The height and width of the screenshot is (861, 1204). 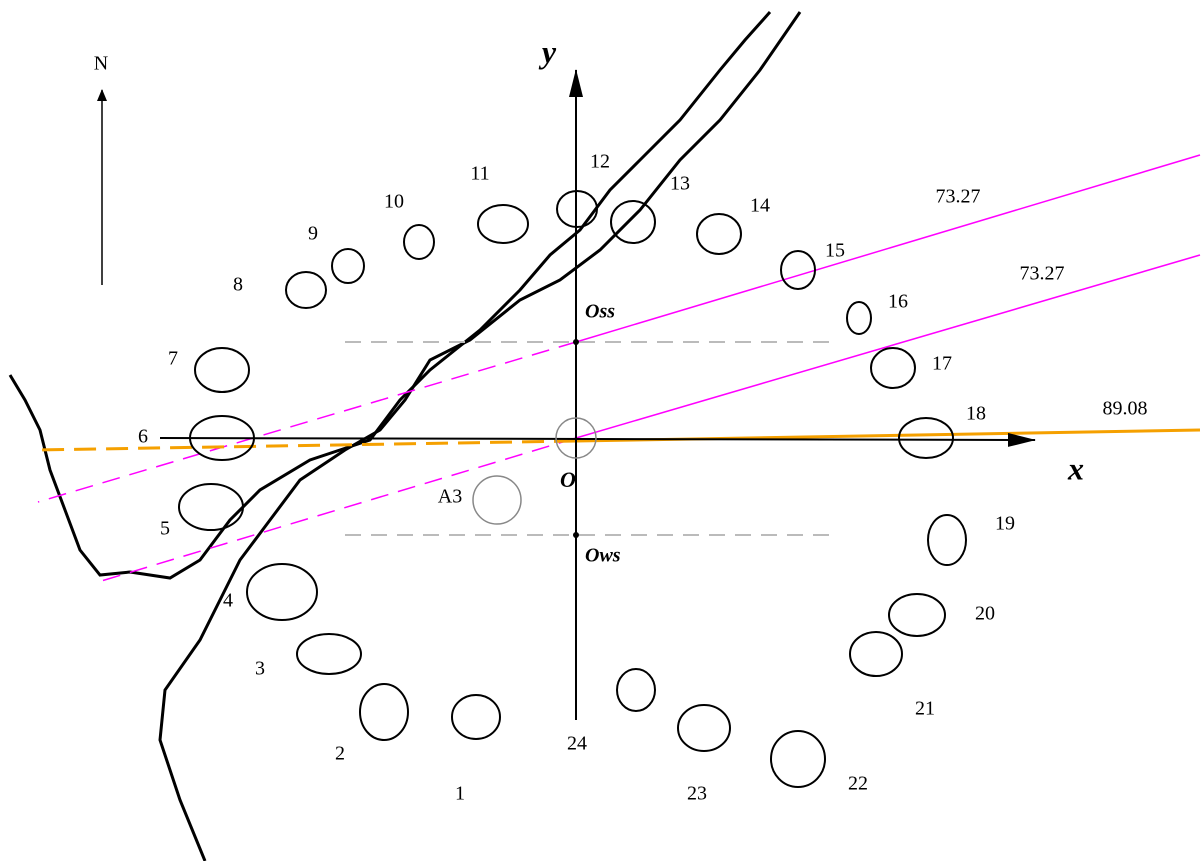 I want to click on orange-line, so click(x=305, y=445).